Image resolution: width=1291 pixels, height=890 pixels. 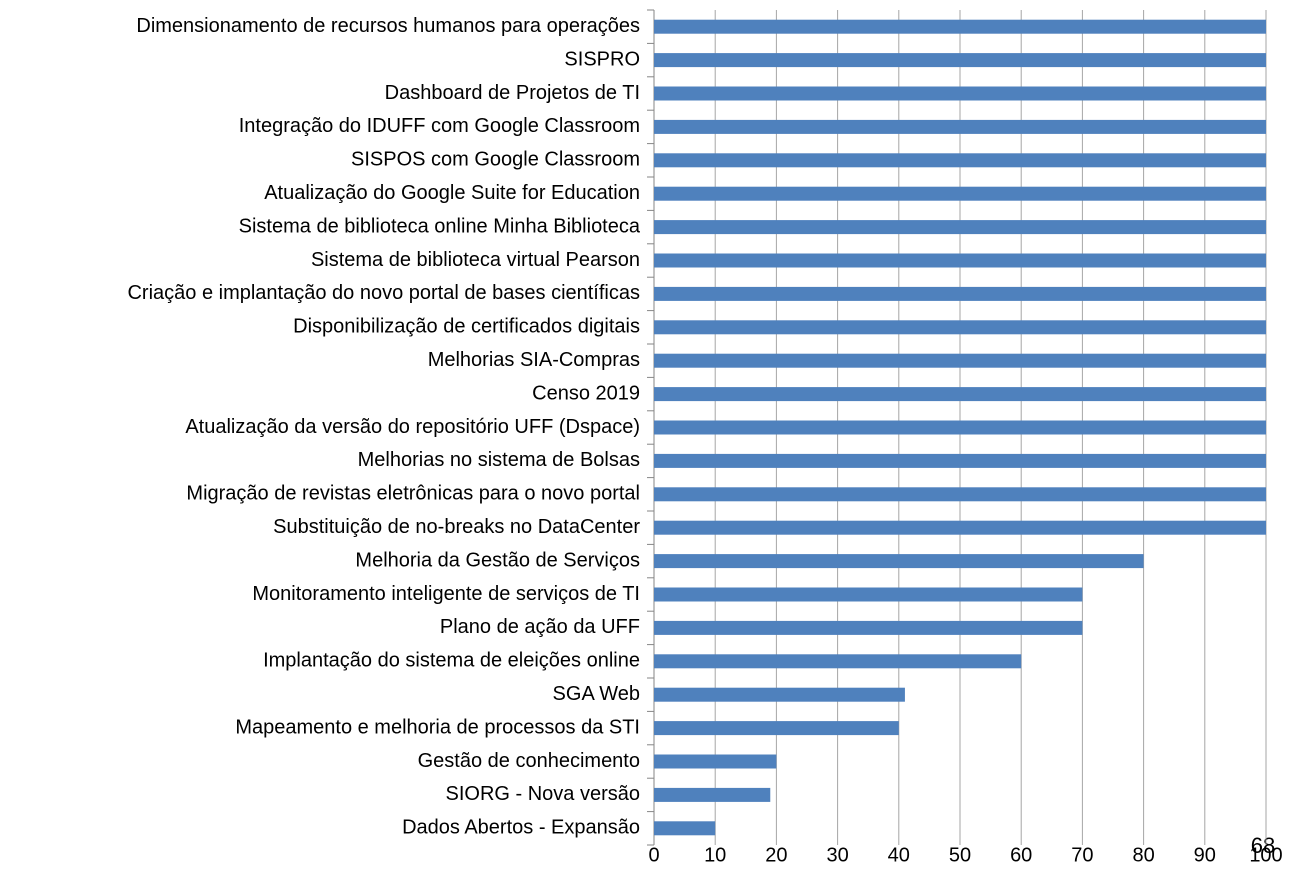 What do you see at coordinates (529, 761) in the screenshot?
I see `y-tick-label: Gestão de conhecimento` at bounding box center [529, 761].